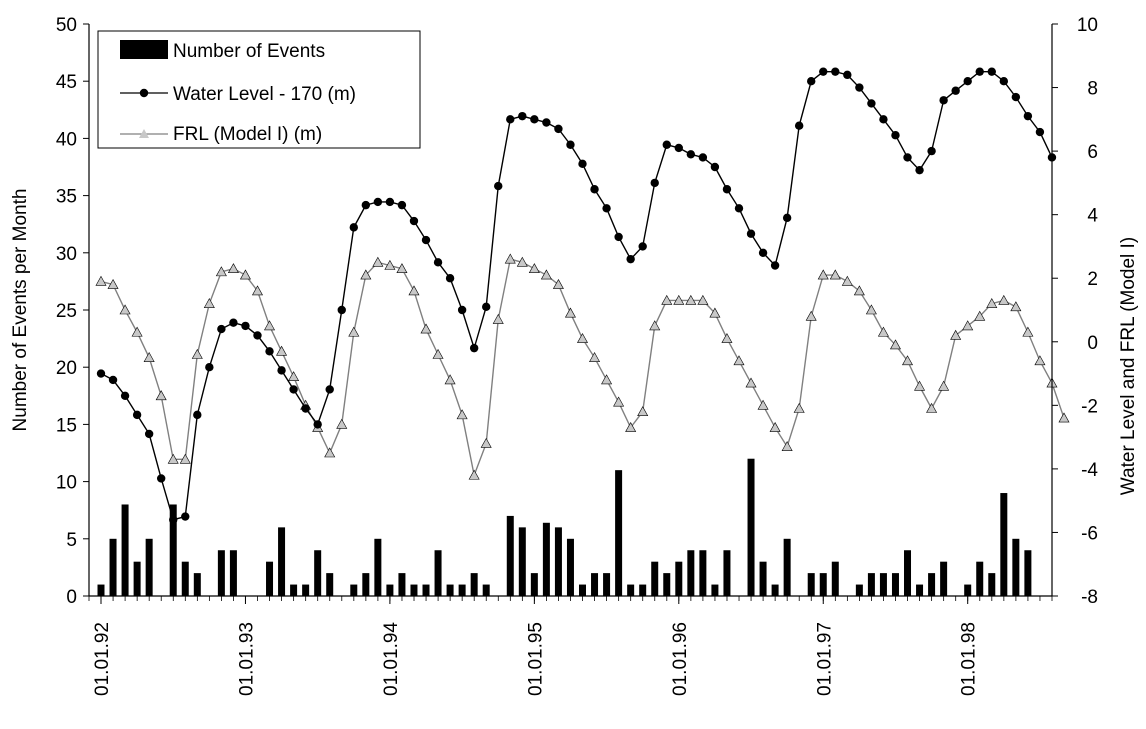 The width and height of the screenshot is (1146, 729). I want to click on x-tick-label: 01.01.96, so click(680, 659).